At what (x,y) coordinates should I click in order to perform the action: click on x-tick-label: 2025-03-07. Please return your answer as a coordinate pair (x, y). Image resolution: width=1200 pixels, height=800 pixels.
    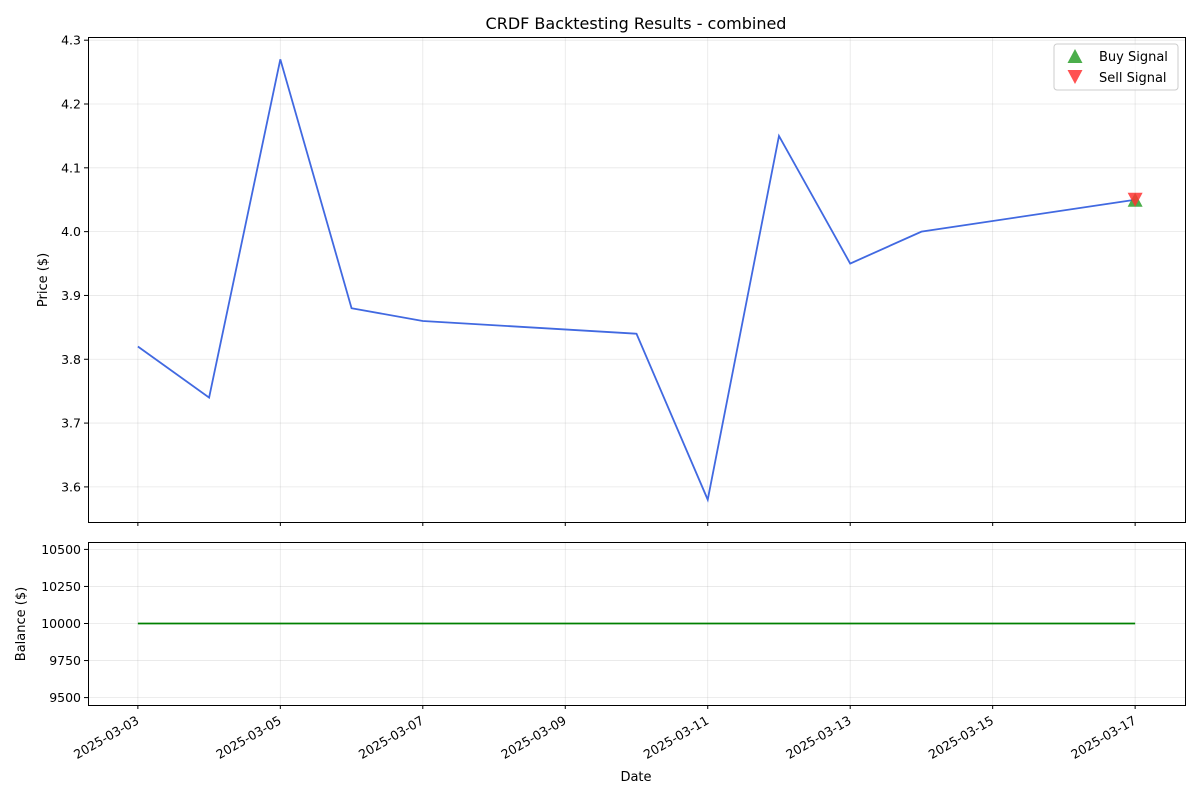
    Looking at the image, I should click on (391, 737).